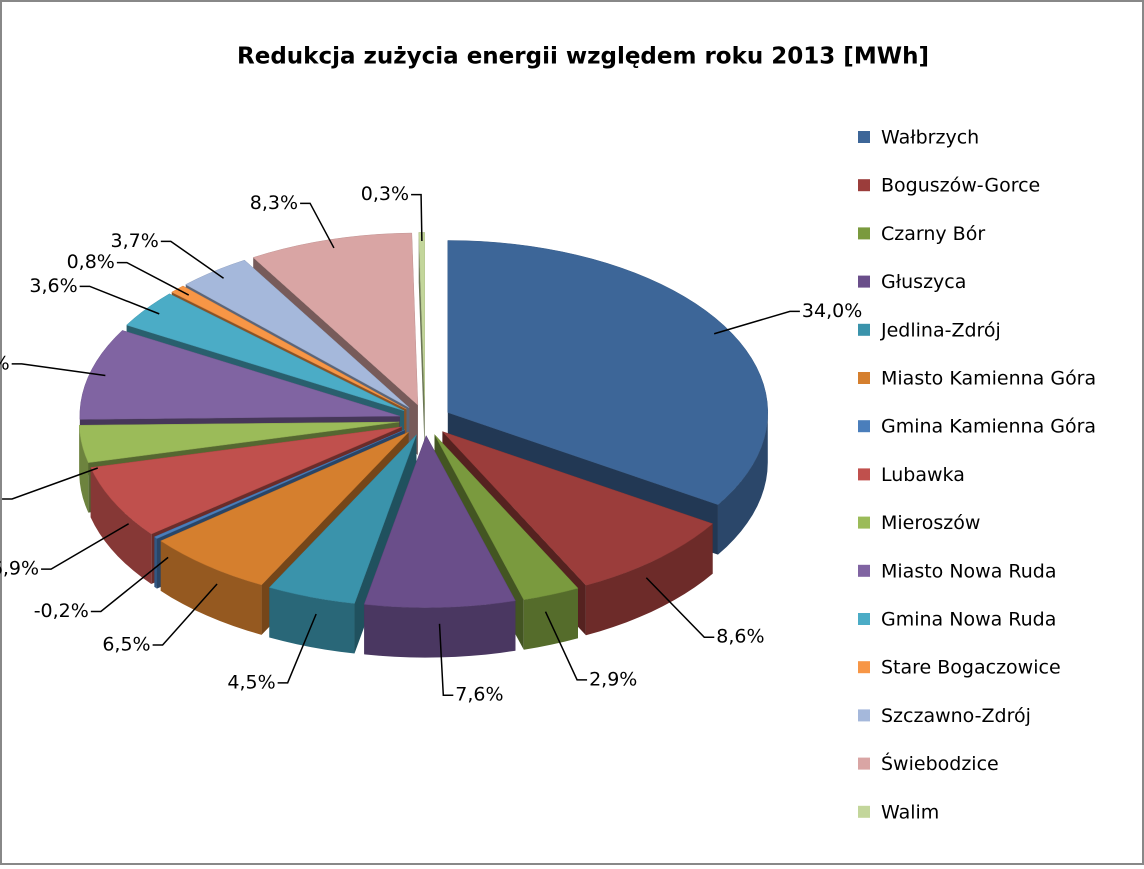 The image size is (1144, 869). What do you see at coordinates (968, 620) in the screenshot?
I see `legend-label: Gmina Nowa Ruda` at bounding box center [968, 620].